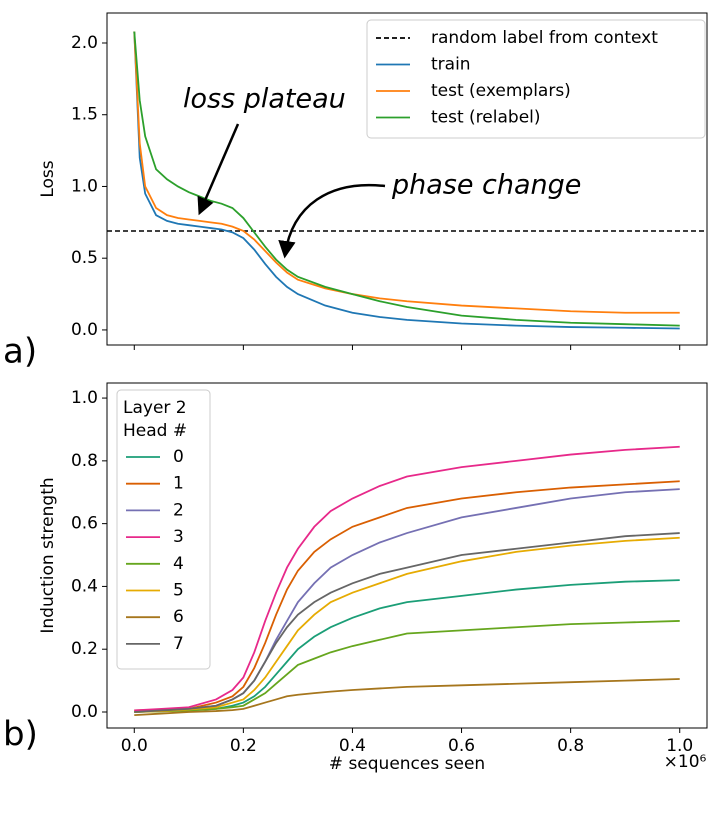  What do you see at coordinates (178, 484) in the screenshot?
I see `legend-label: 1` at bounding box center [178, 484].